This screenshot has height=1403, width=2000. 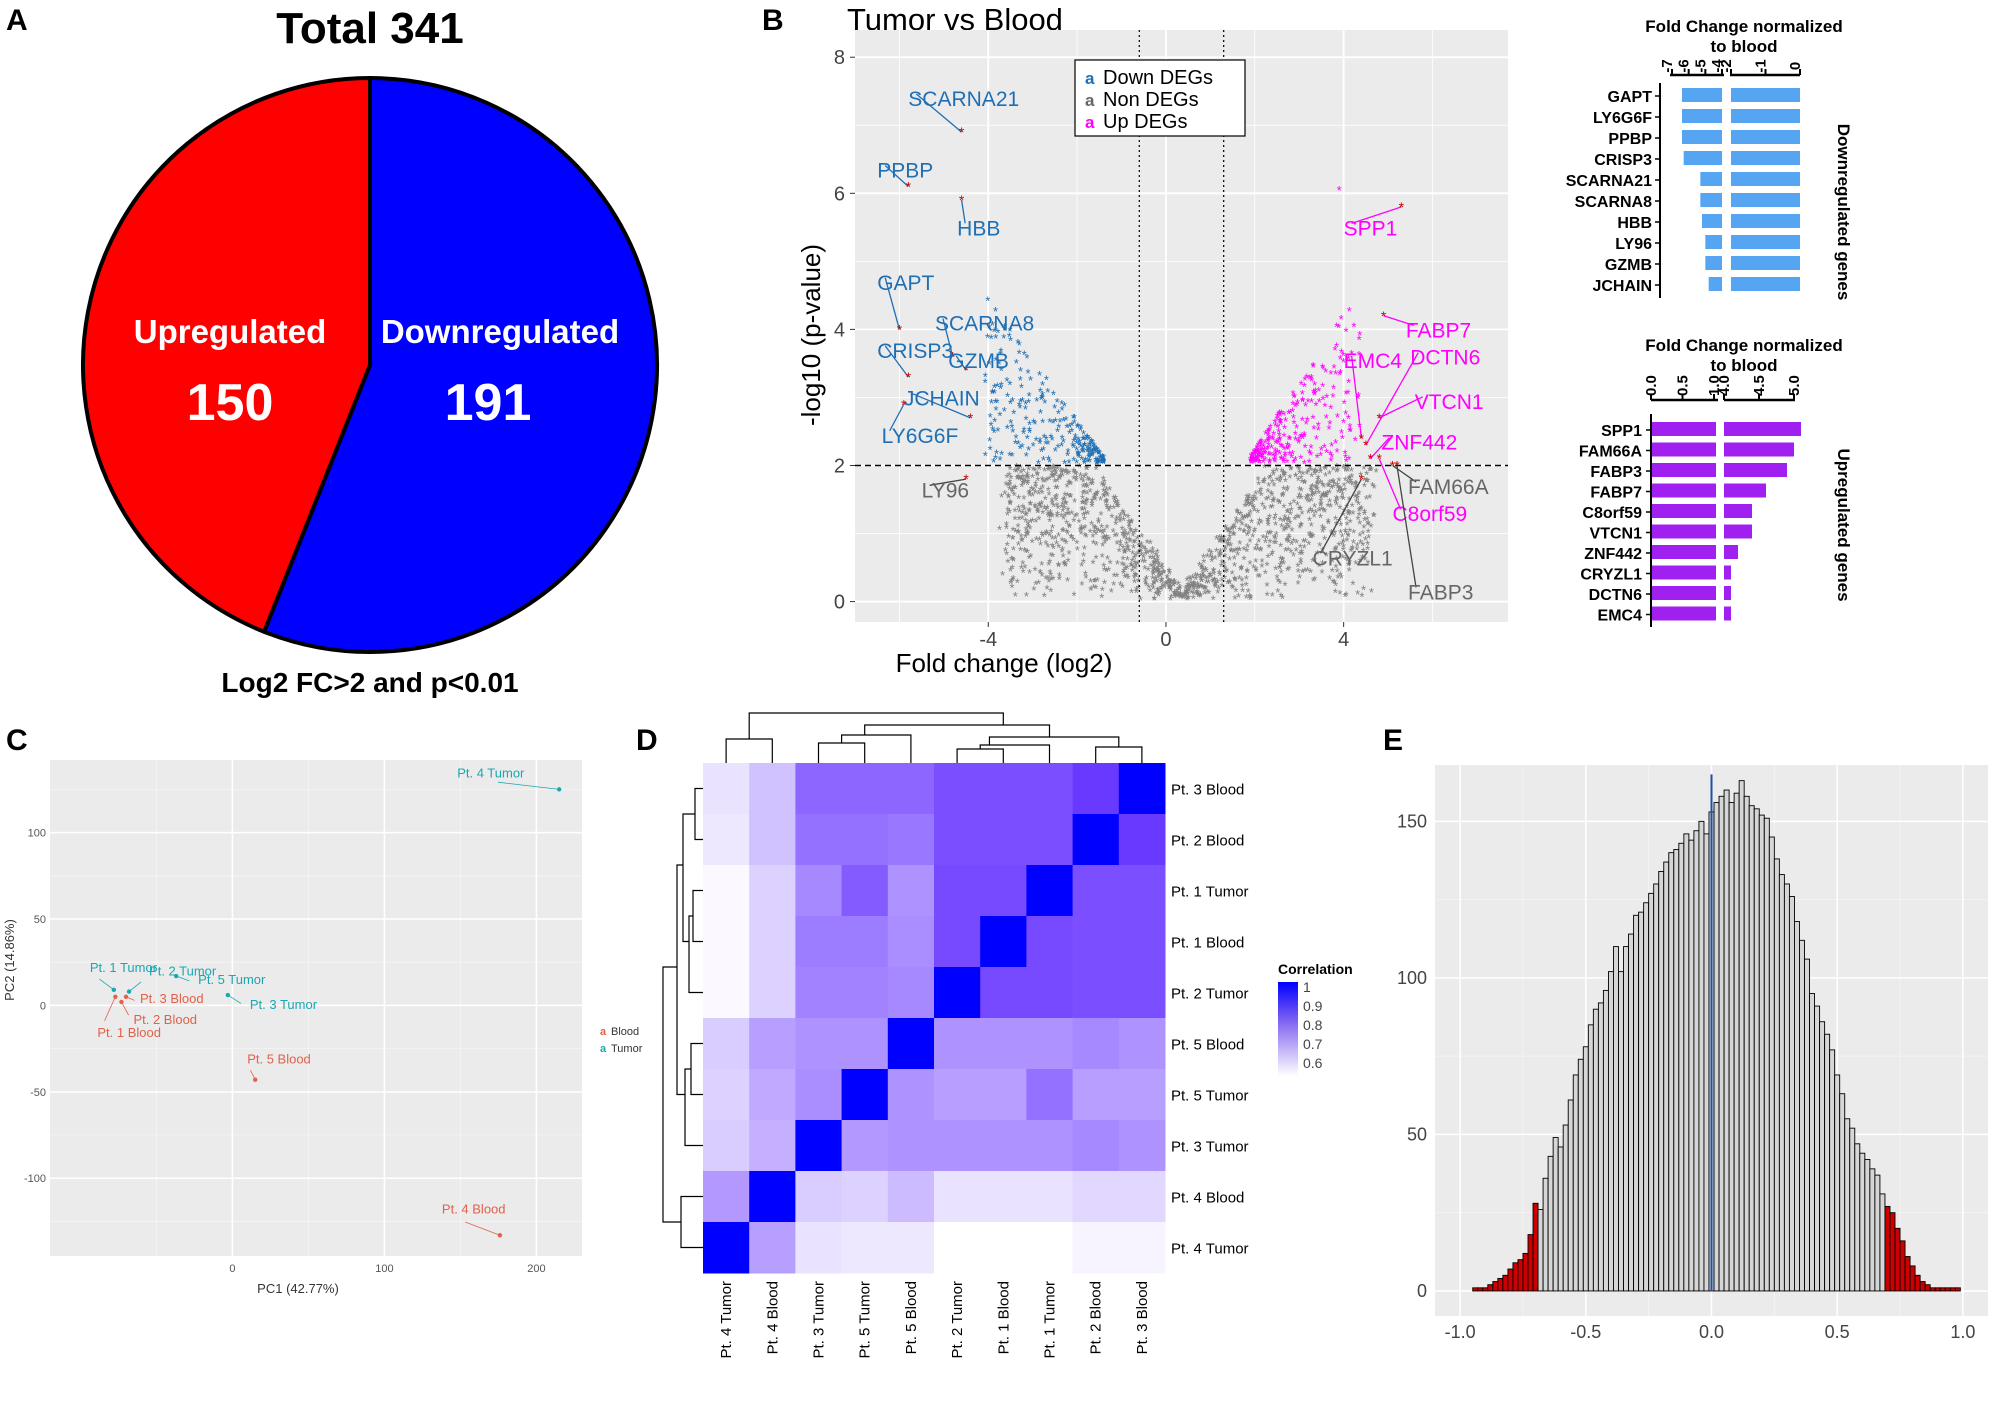 What do you see at coordinates (839, 603) in the screenshot?
I see `volcano-ytick-label: 0` at bounding box center [839, 603].